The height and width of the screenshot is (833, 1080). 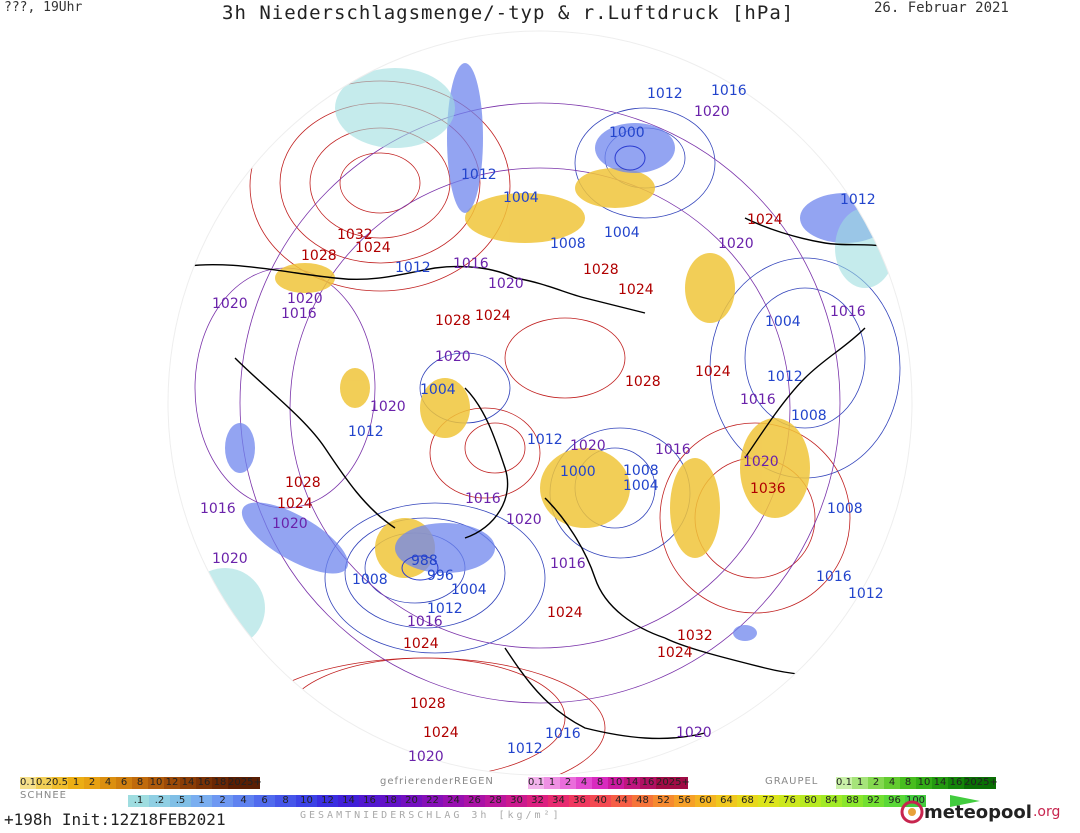 I want to click on legend-swatch: .2, so click(x=159, y=801).